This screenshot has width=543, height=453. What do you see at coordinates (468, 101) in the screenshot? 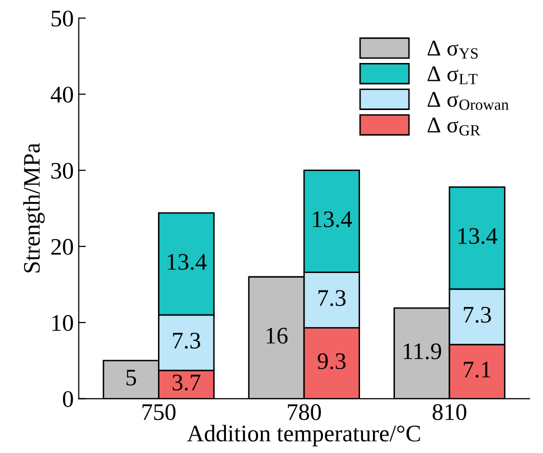
I see `legend-label: Δ σ$_{Orowan}$` at bounding box center [468, 101].